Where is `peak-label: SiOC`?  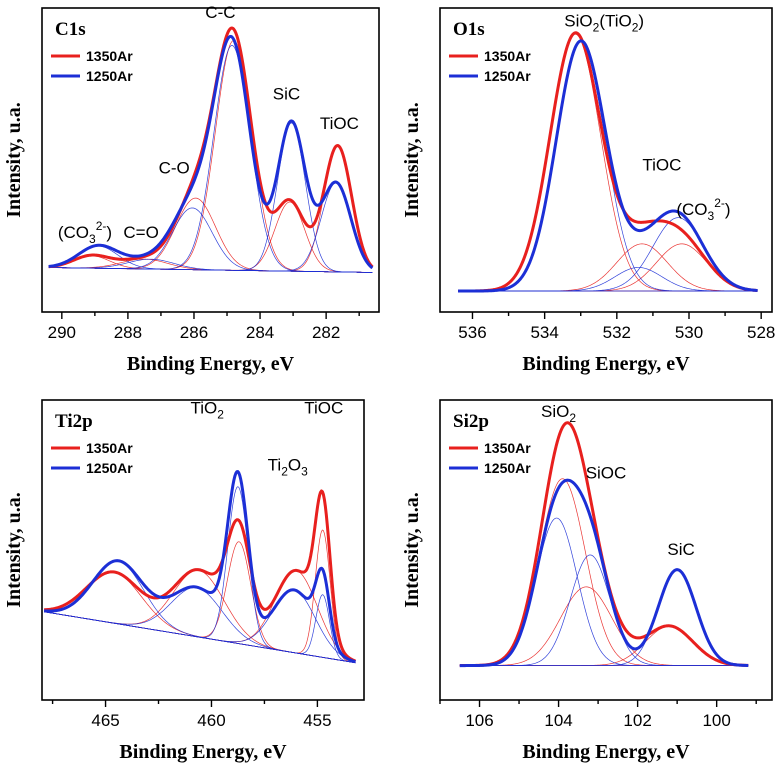
peak-label: SiOC is located at coordinates (606, 473).